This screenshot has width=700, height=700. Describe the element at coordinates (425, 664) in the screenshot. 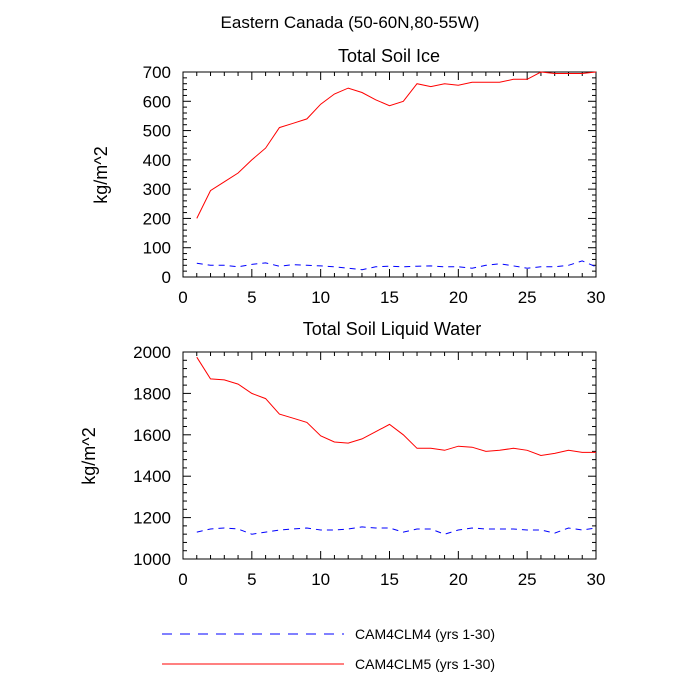

I see `legend-label-cam4clm5: CAM4CLM5 (yrs 1-30)` at that location.